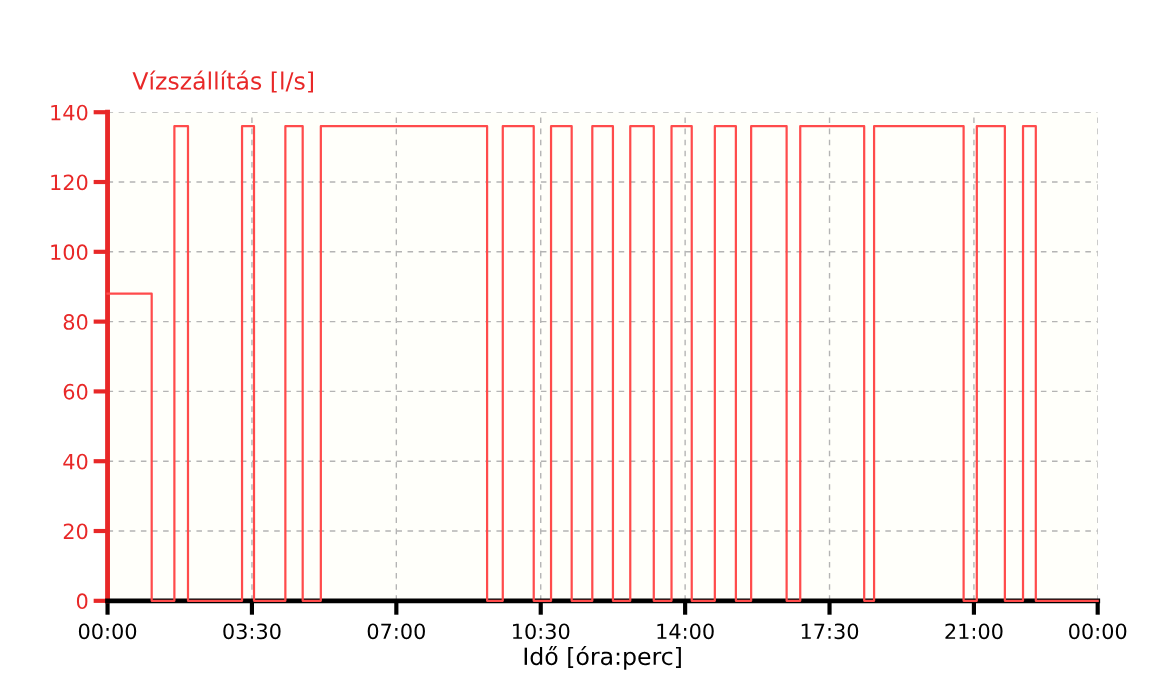 The height and width of the screenshot is (697, 1169). Describe the element at coordinates (82, 601) in the screenshot. I see `y-tick-label: 0` at that location.